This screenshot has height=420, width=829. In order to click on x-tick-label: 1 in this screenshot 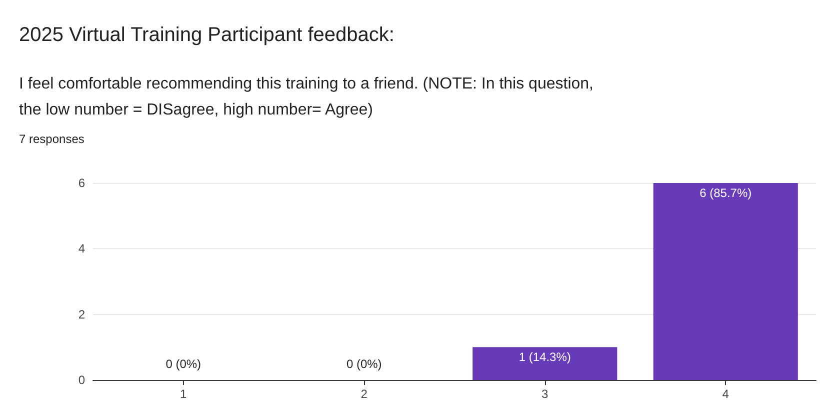, I will do `click(184, 394)`.